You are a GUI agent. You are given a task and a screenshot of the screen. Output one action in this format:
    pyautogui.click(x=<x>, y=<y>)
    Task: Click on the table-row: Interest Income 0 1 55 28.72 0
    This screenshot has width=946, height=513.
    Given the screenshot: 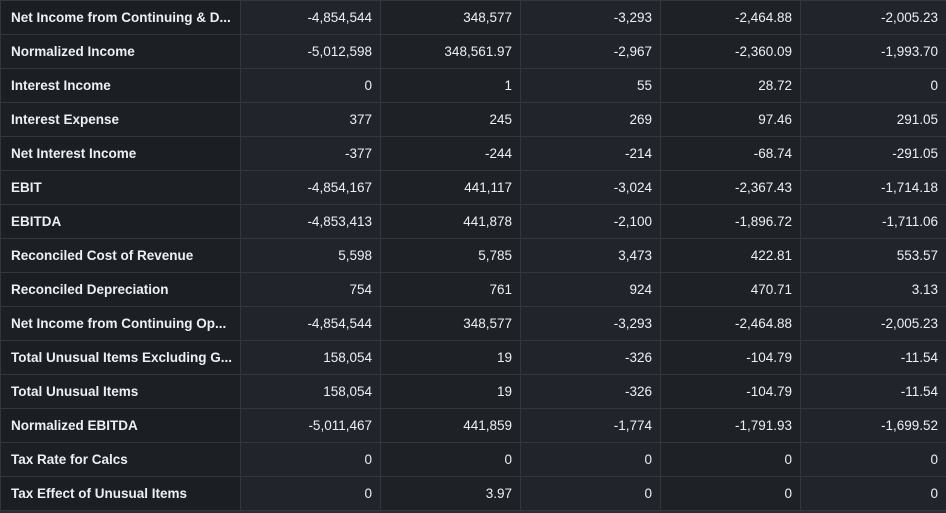 What is the action you would take?
    pyautogui.click(x=473, y=85)
    